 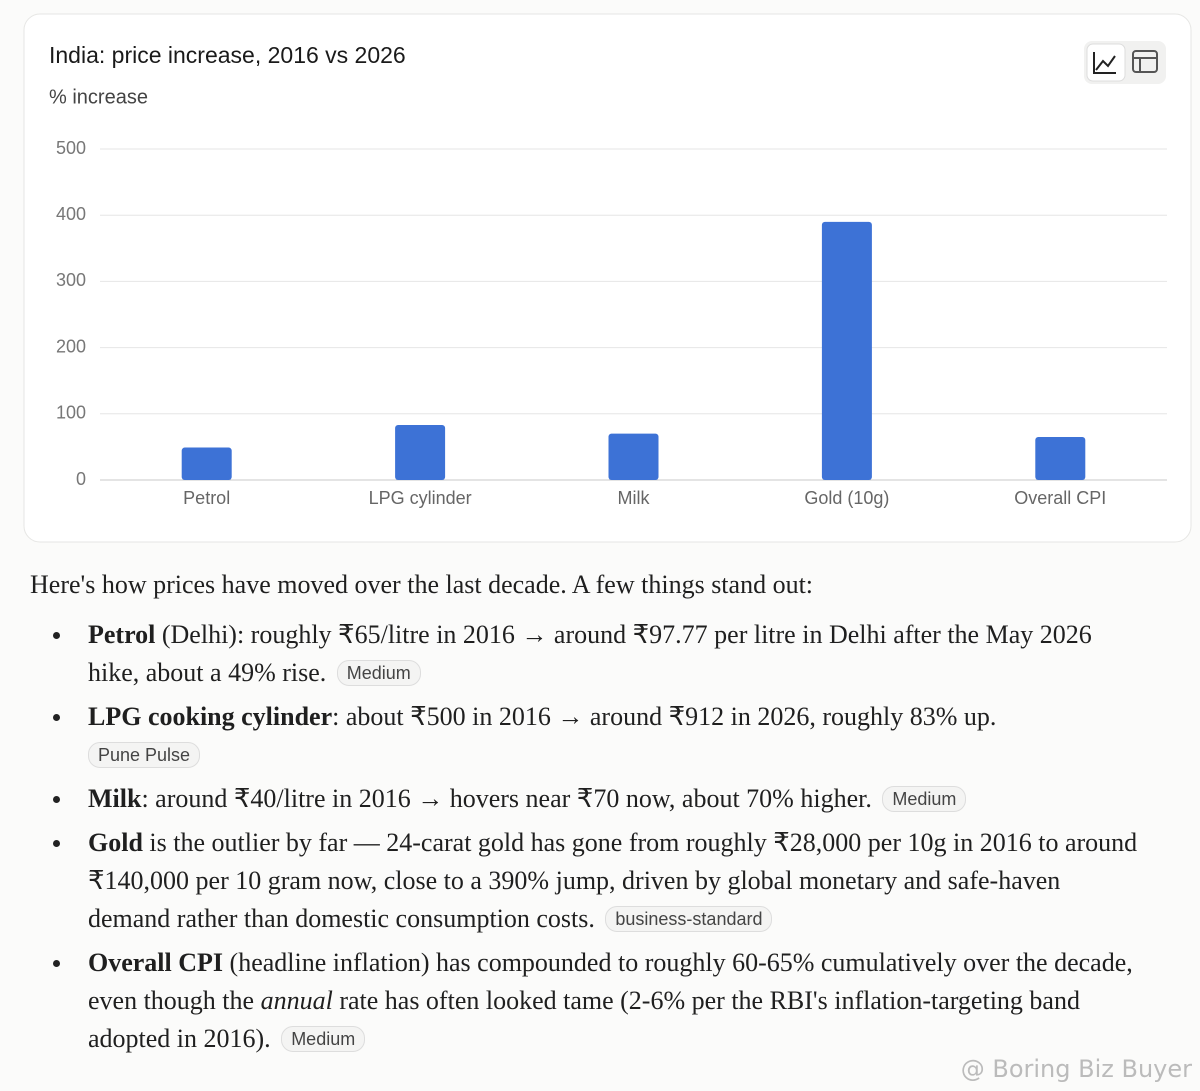 I want to click on source-pill: Pune Pulse, so click(x=144, y=755).